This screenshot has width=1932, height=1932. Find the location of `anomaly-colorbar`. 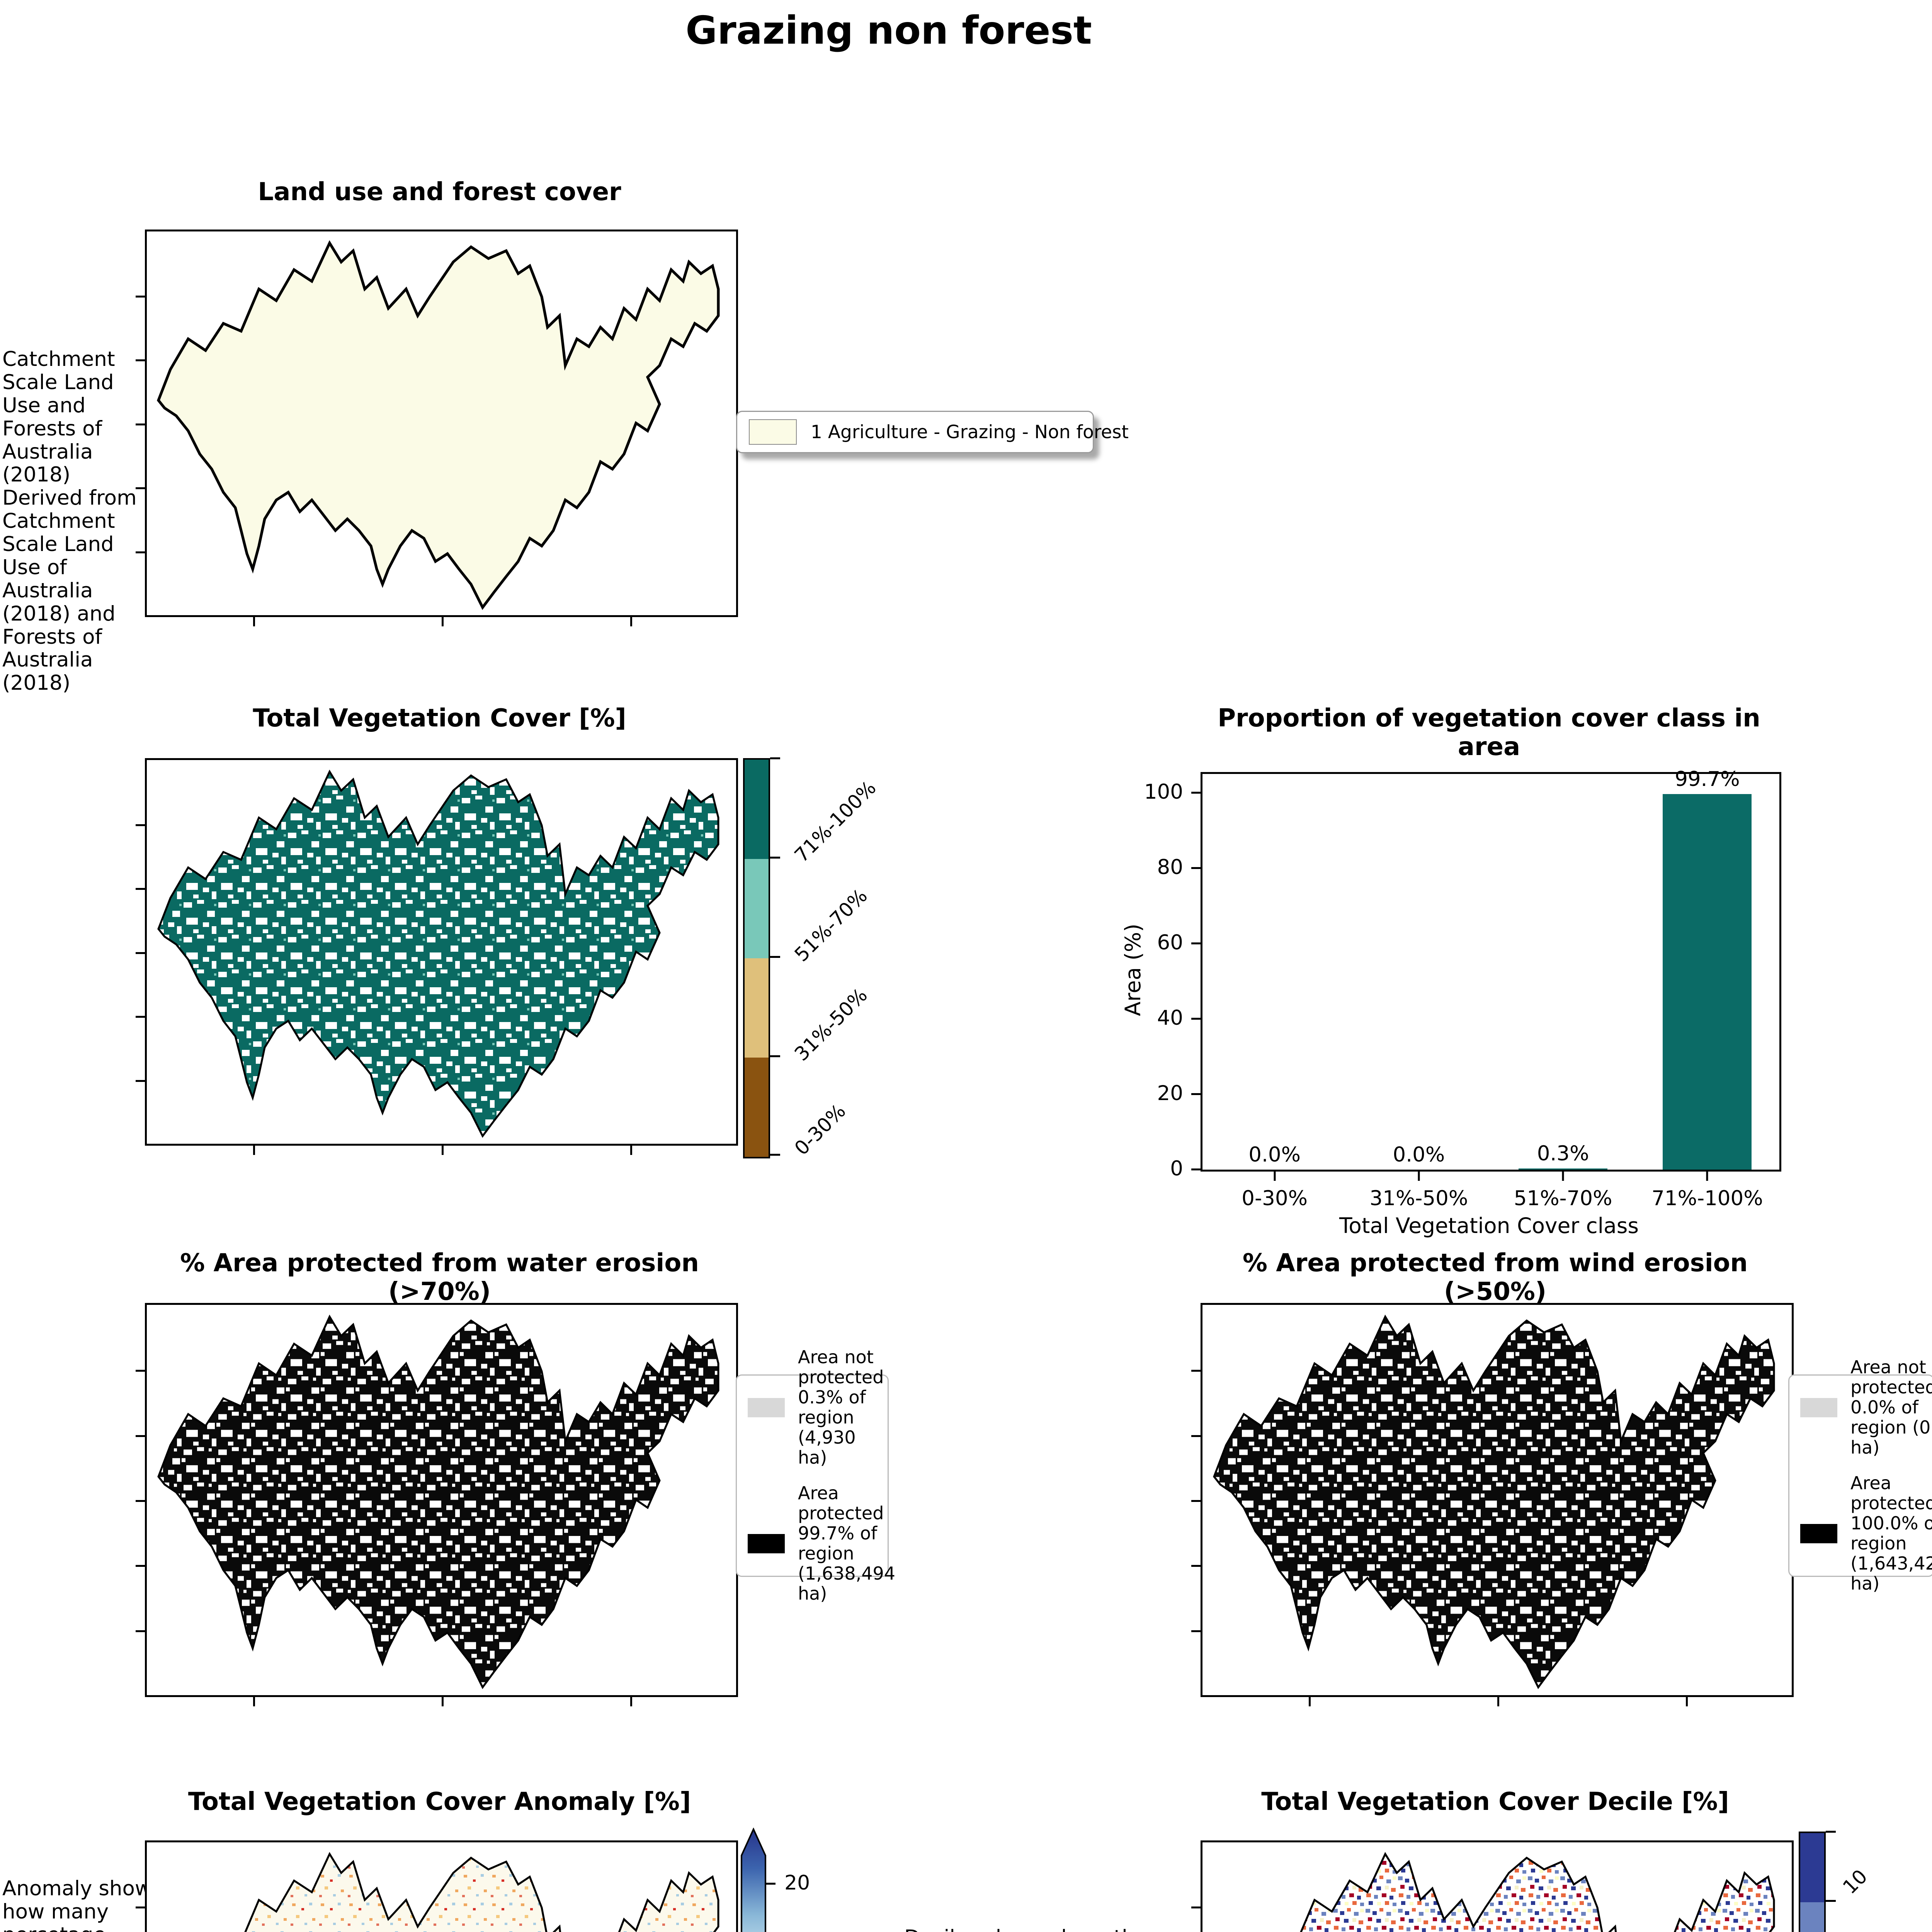

anomaly-colorbar is located at coordinates (759, 1880).